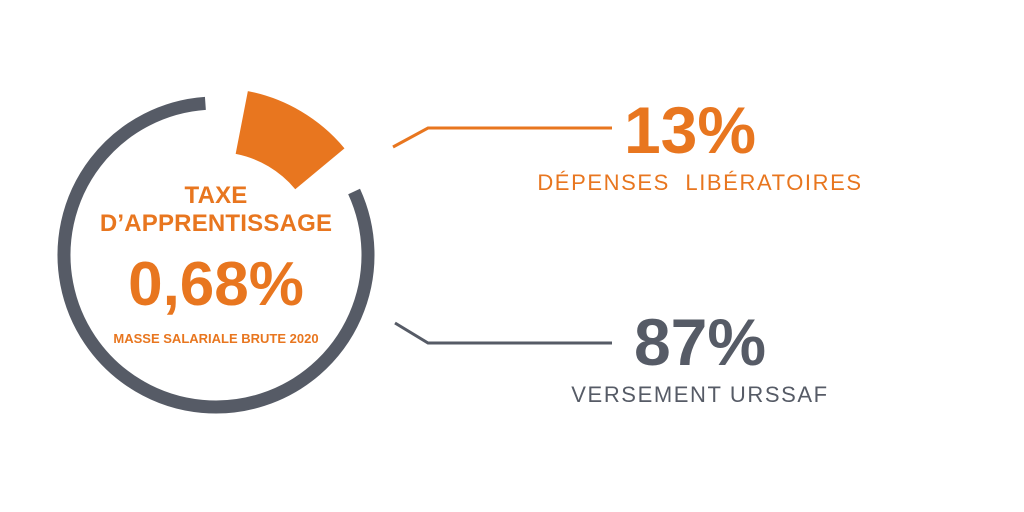  I want to click on slice-label-urssaf: VERSEMENT URSSAF, so click(700, 394).